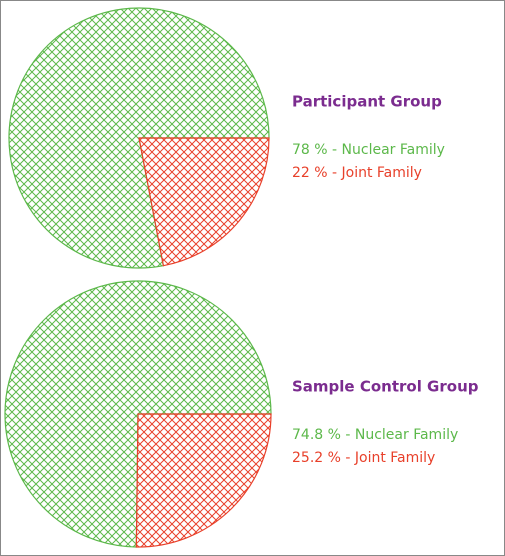 The height and width of the screenshot is (556, 505). What do you see at coordinates (367, 102) in the screenshot?
I see `chart-title: Participant Group` at bounding box center [367, 102].